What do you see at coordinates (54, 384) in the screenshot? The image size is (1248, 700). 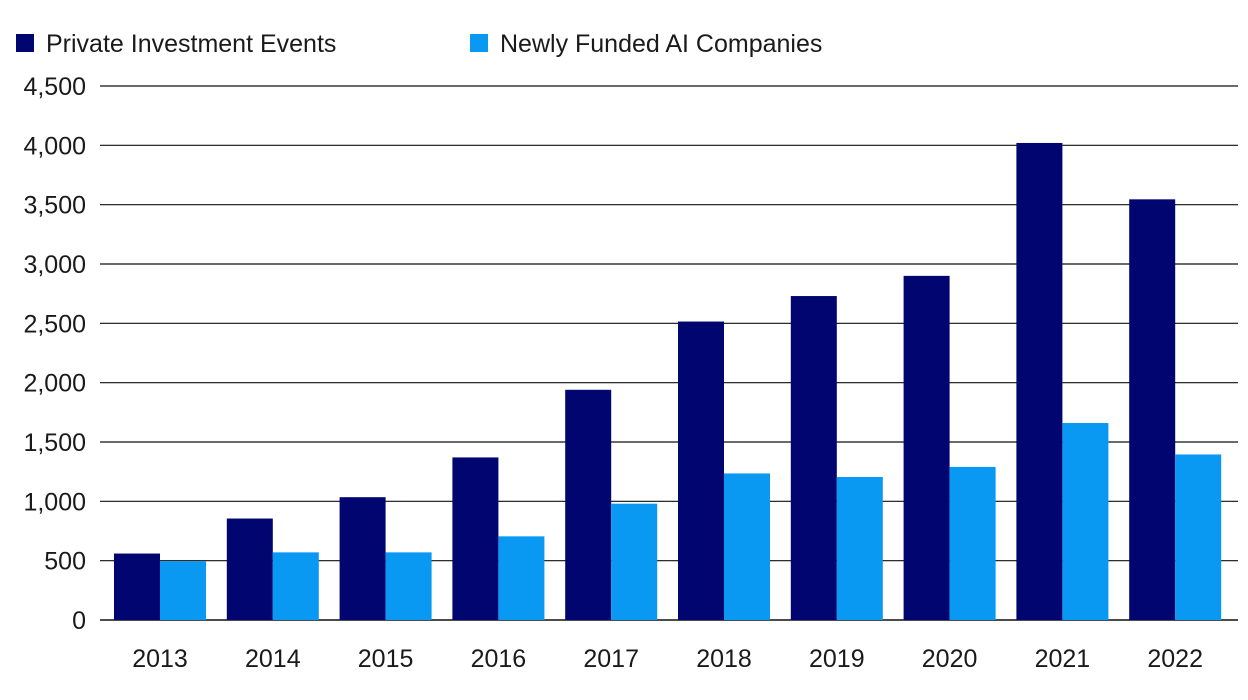 I see `y-tick-label: 2,000` at bounding box center [54, 384].